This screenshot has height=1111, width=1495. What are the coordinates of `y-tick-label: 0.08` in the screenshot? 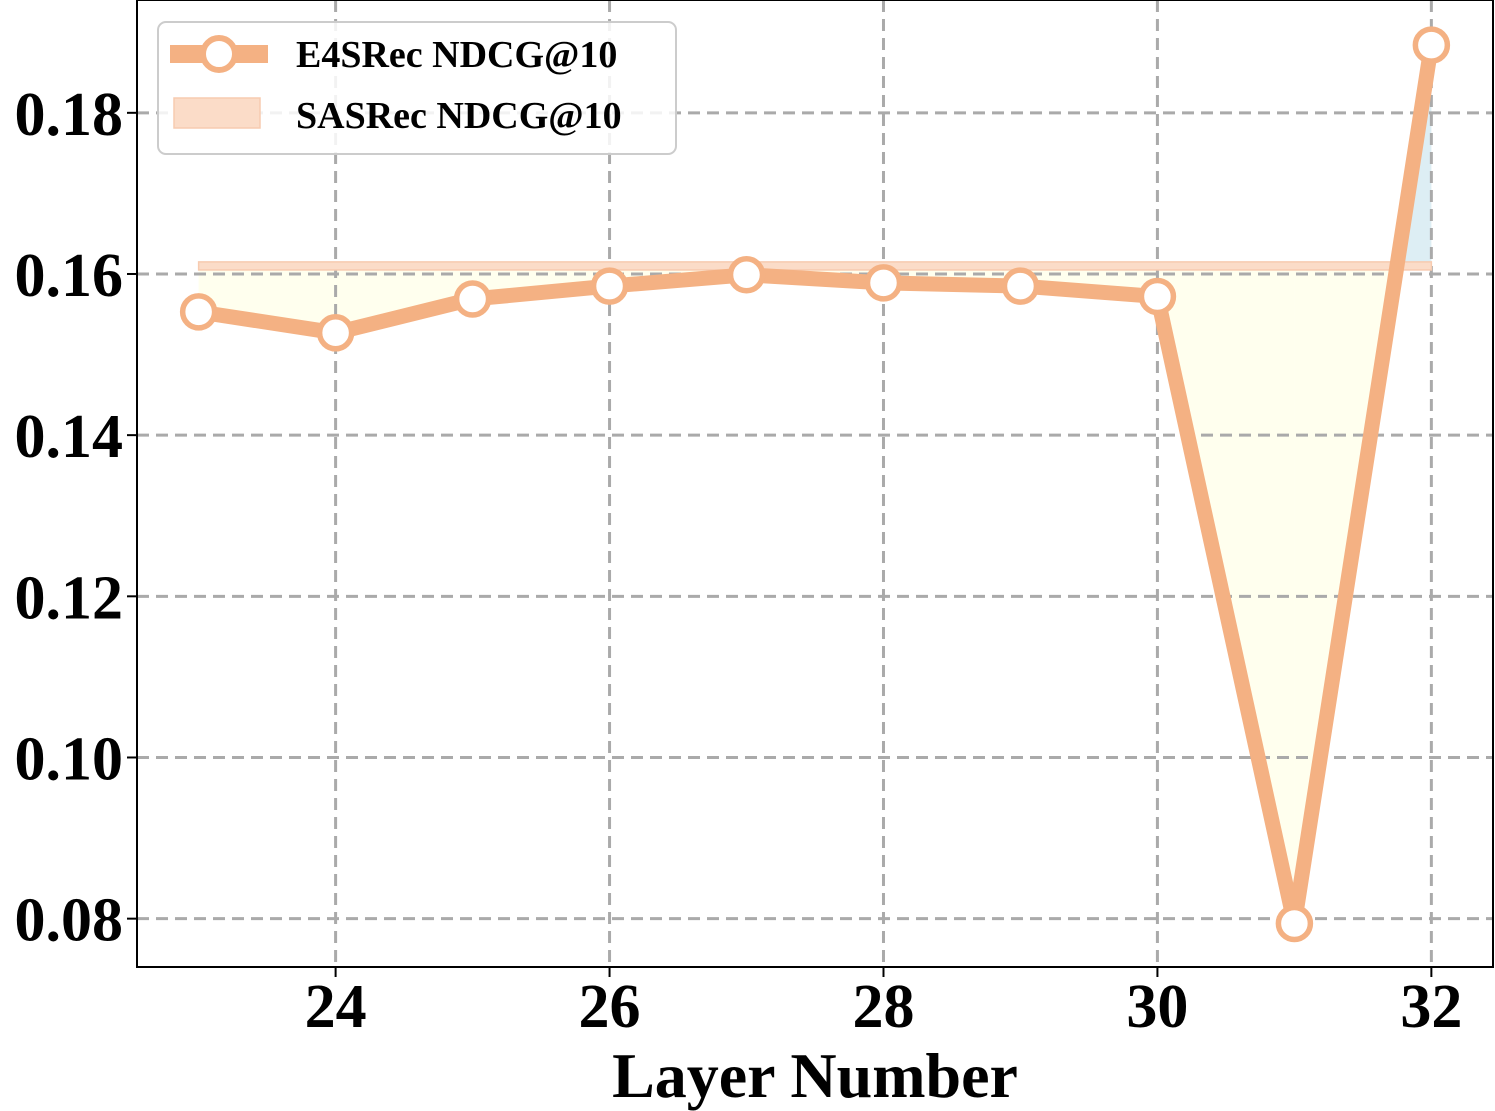 It's located at (69, 921).